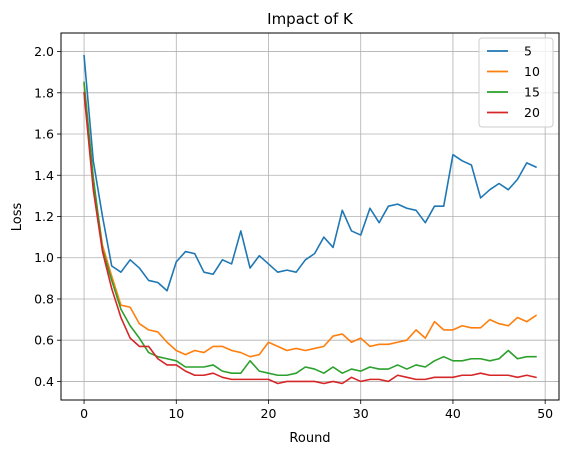  What do you see at coordinates (453, 413) in the screenshot?
I see `x-tick-label: 40` at bounding box center [453, 413].